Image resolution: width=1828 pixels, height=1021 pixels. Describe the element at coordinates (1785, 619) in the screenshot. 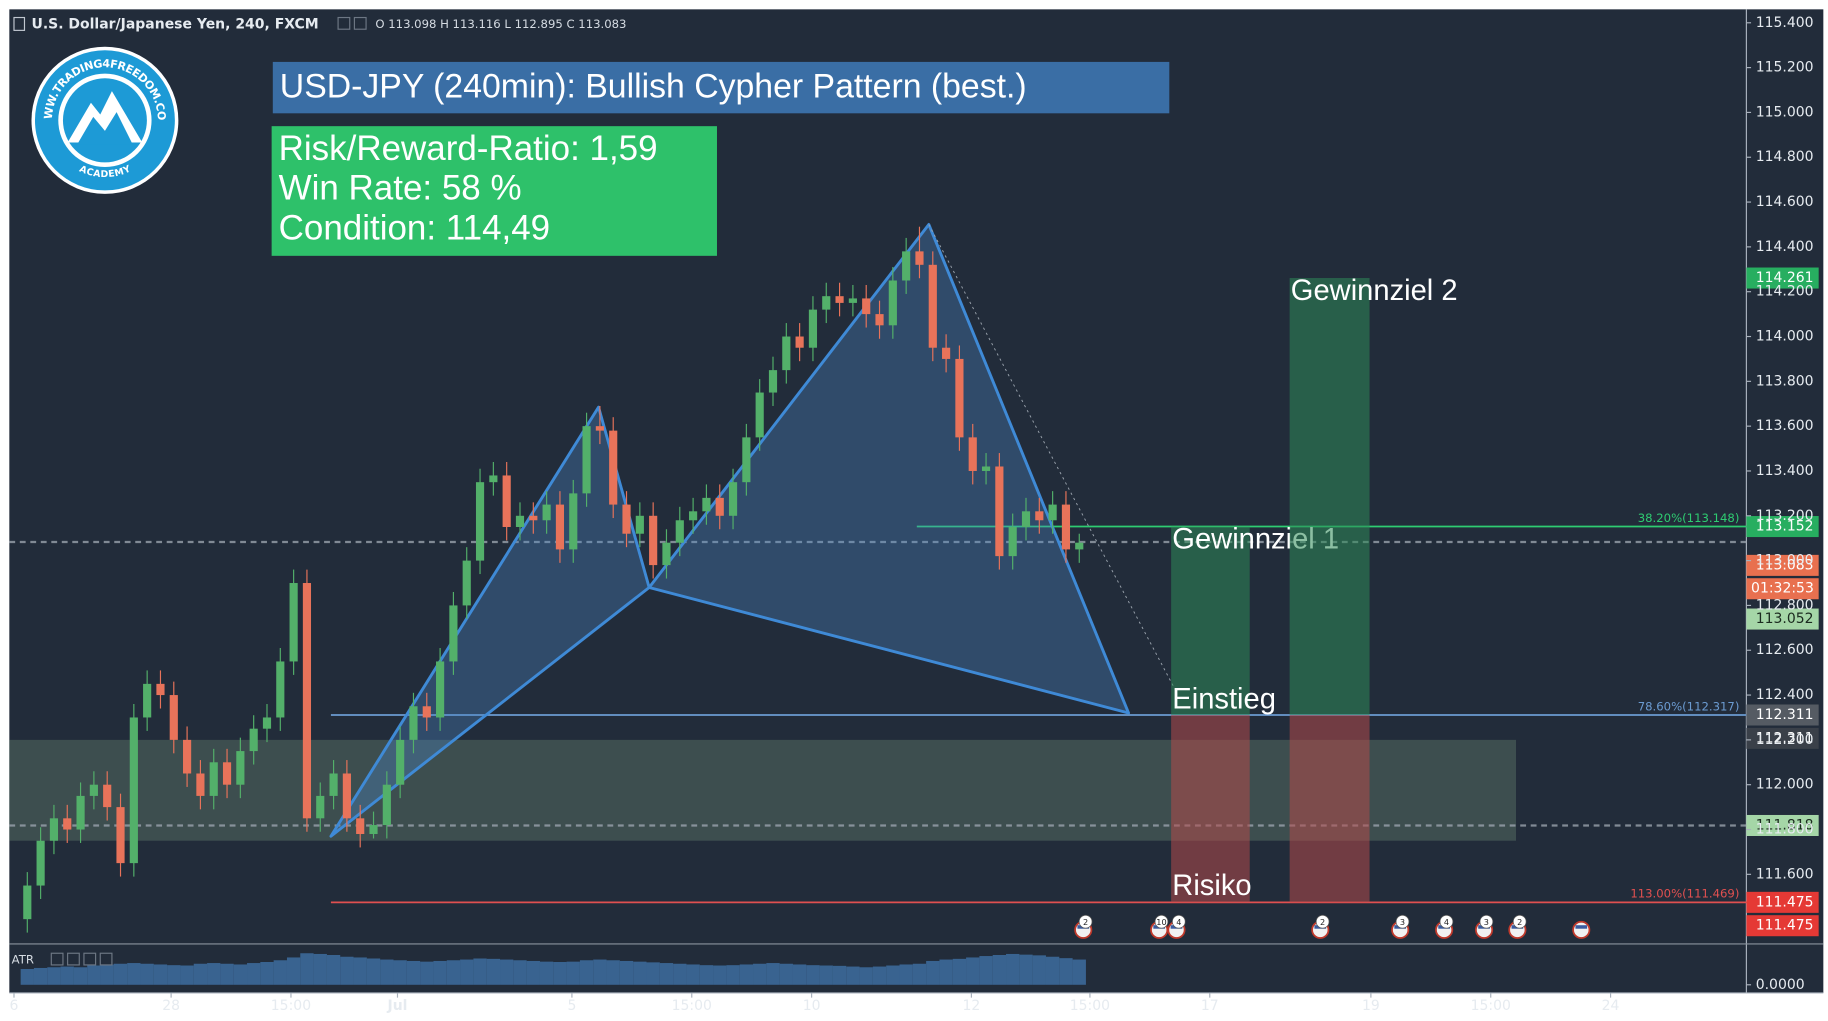

I see `price-label: 113.052` at that location.